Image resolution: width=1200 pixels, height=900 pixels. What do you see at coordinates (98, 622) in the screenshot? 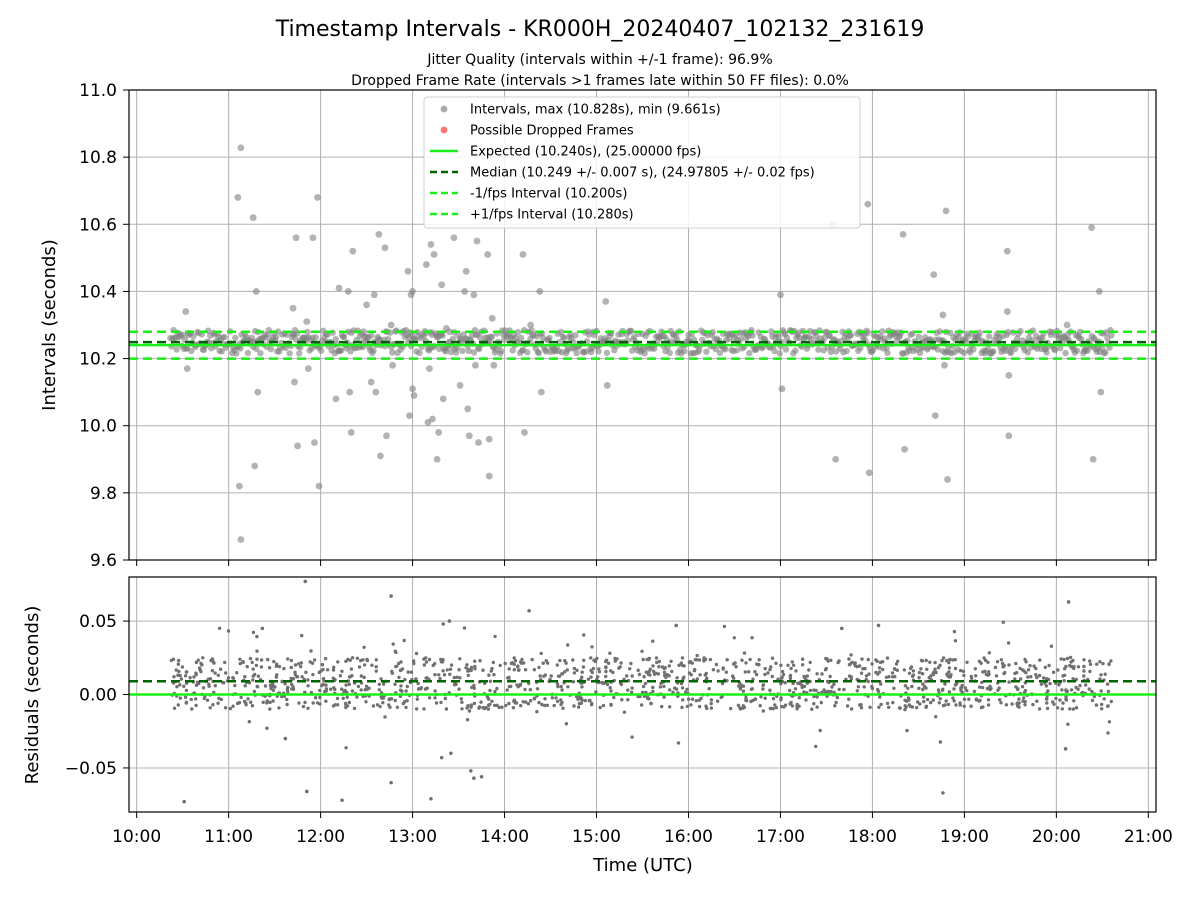
I see `residuals-y-tick-label: 0.05` at bounding box center [98, 622].